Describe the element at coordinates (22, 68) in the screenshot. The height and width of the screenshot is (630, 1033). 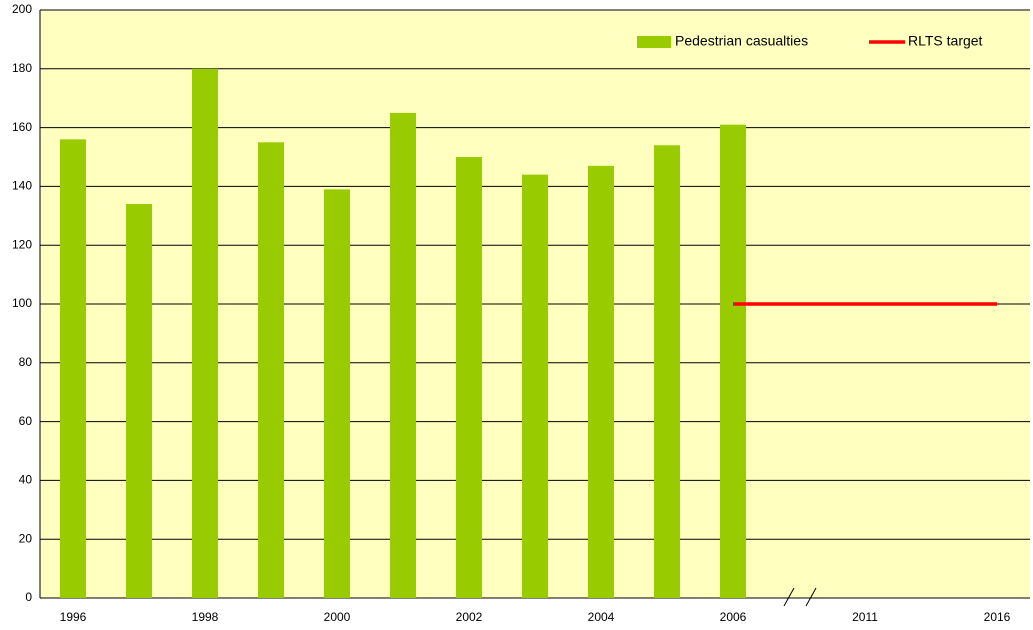
I see `y-tick-label: 180` at that location.